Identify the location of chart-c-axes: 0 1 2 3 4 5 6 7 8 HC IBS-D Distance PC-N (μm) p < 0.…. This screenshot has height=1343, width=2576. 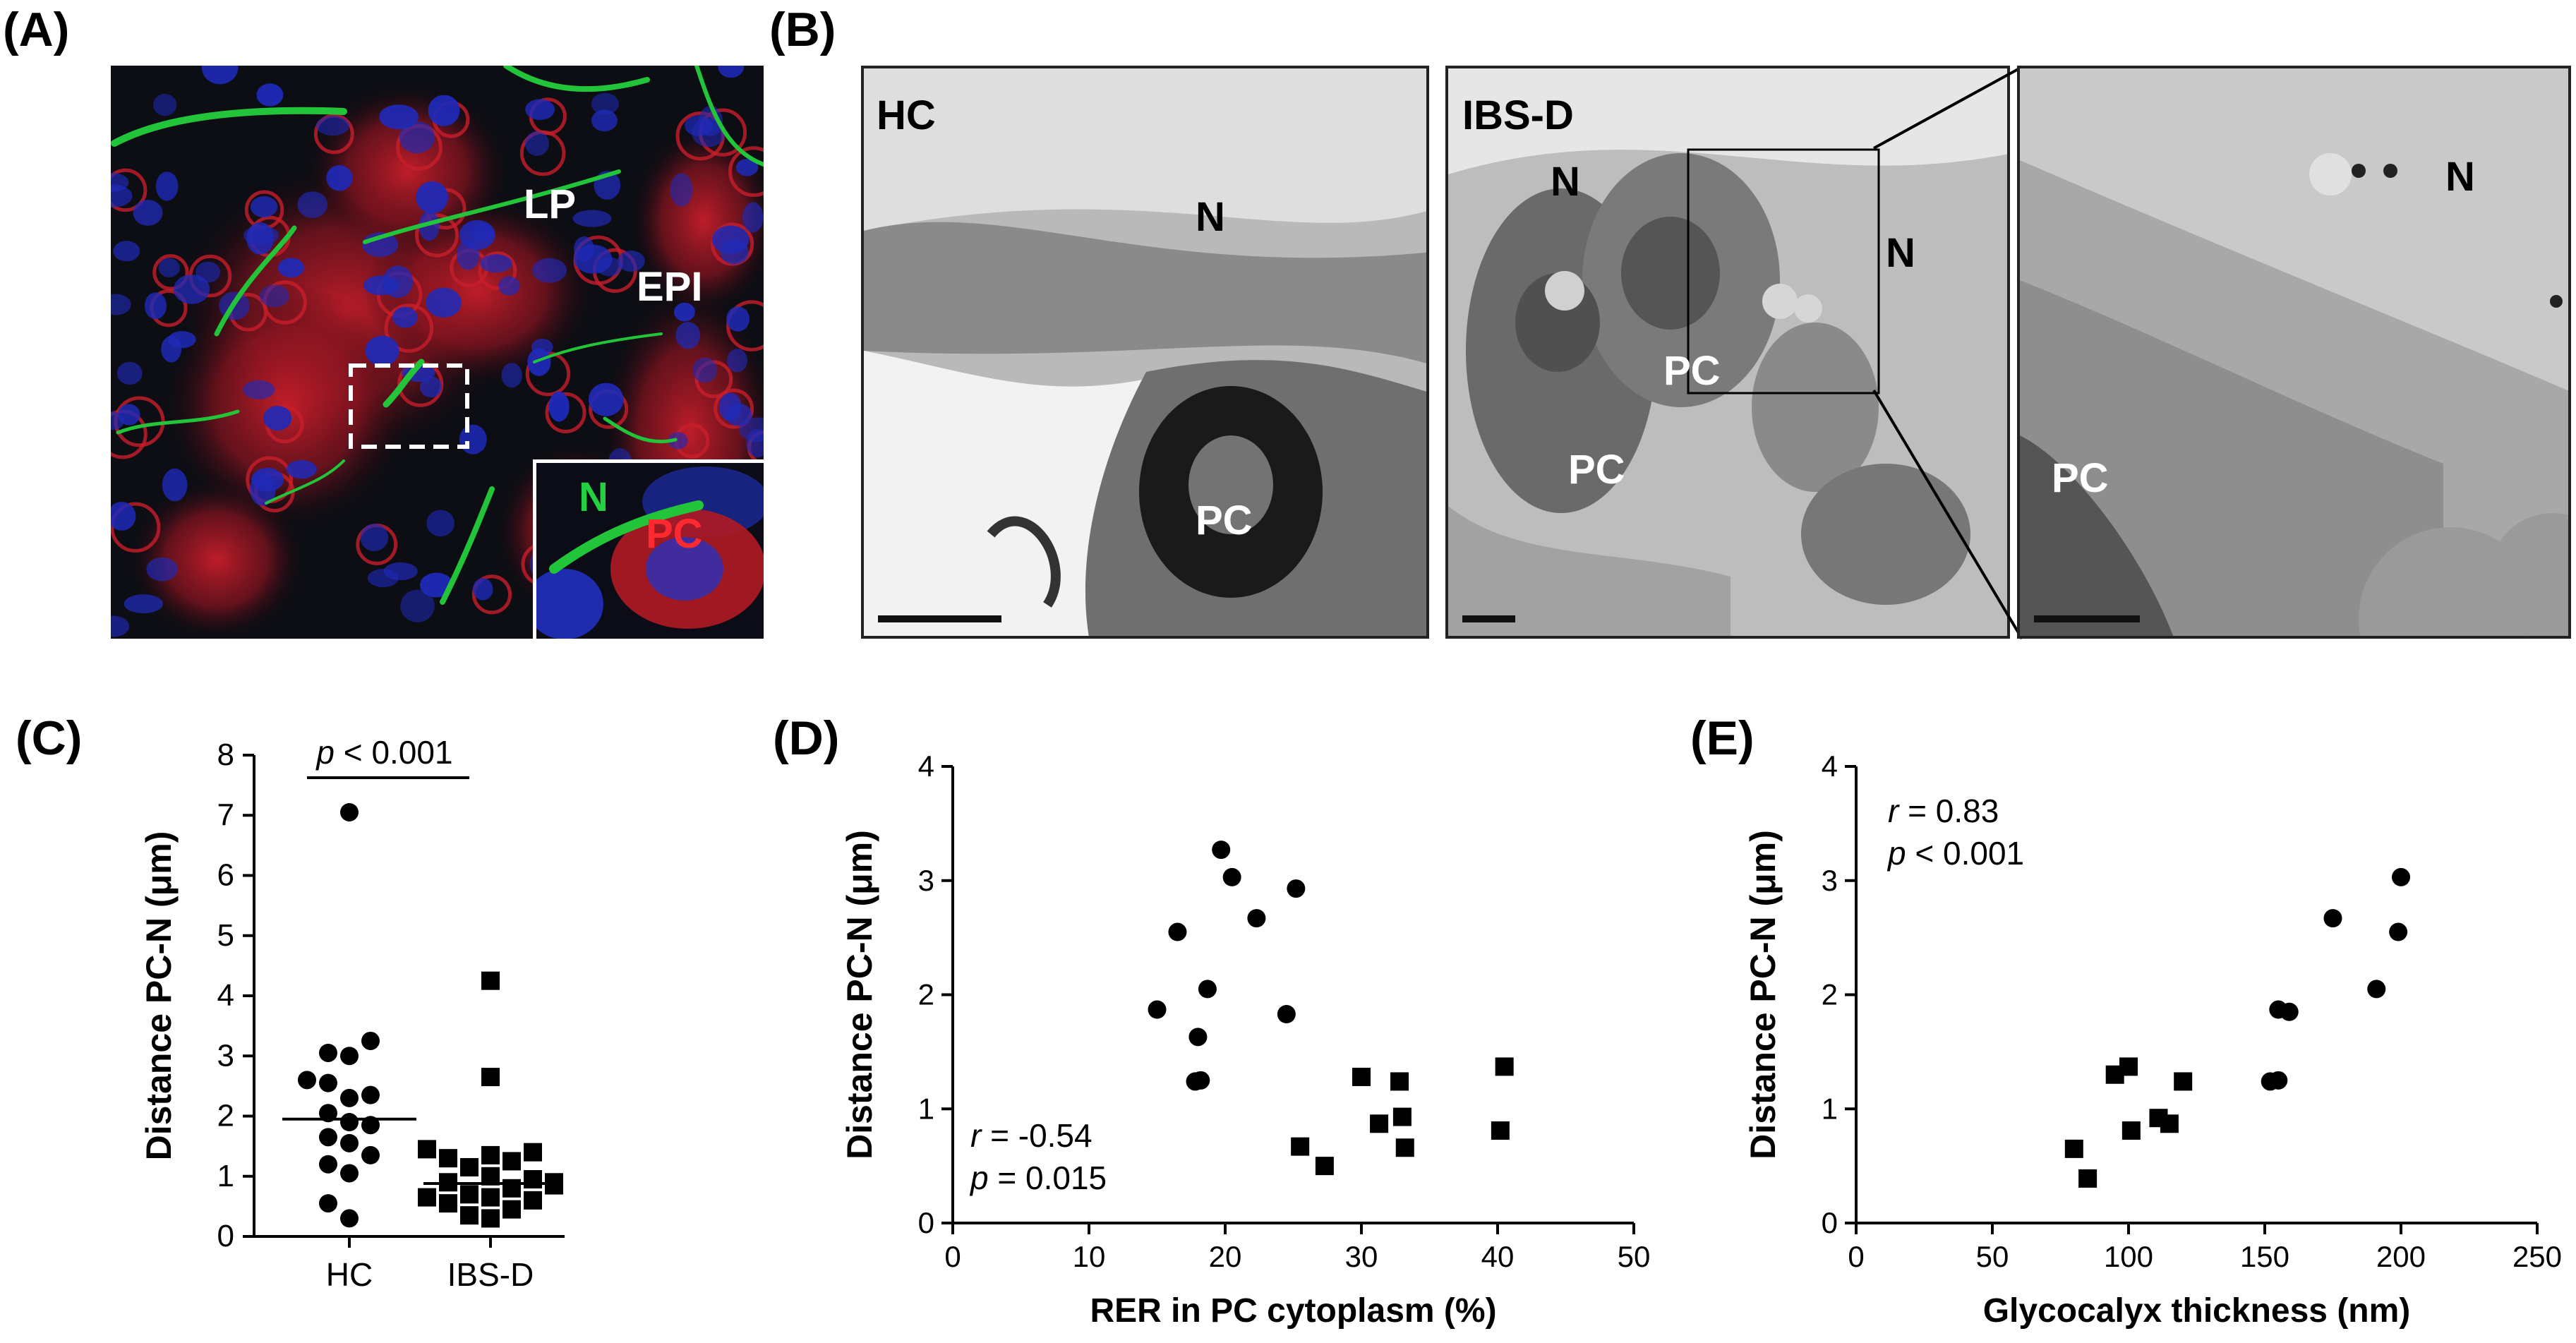
(352, 1013).